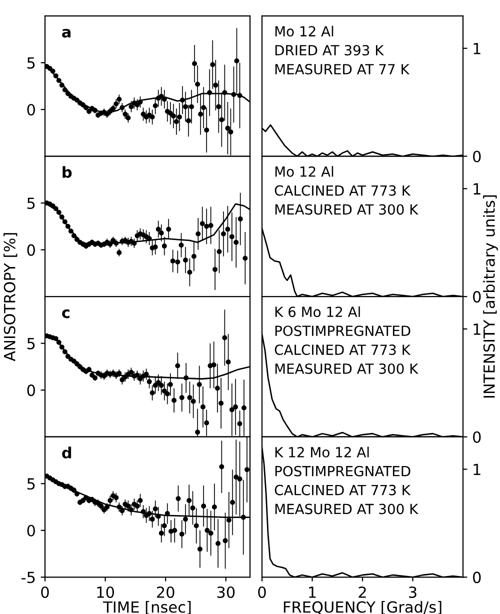 Image resolution: width=500 pixels, height=614 pixels. What do you see at coordinates (66, 313) in the screenshot?
I see `annotation: c` at bounding box center [66, 313].